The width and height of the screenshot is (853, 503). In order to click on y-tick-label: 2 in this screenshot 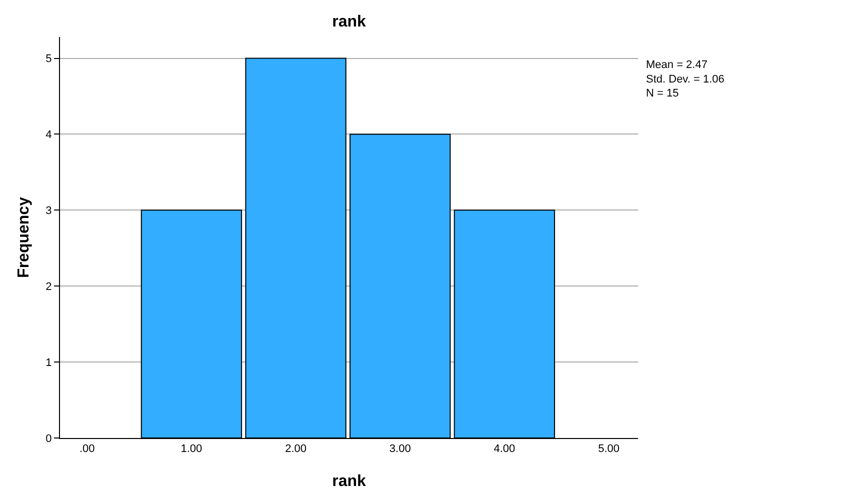, I will do `click(49, 286)`.